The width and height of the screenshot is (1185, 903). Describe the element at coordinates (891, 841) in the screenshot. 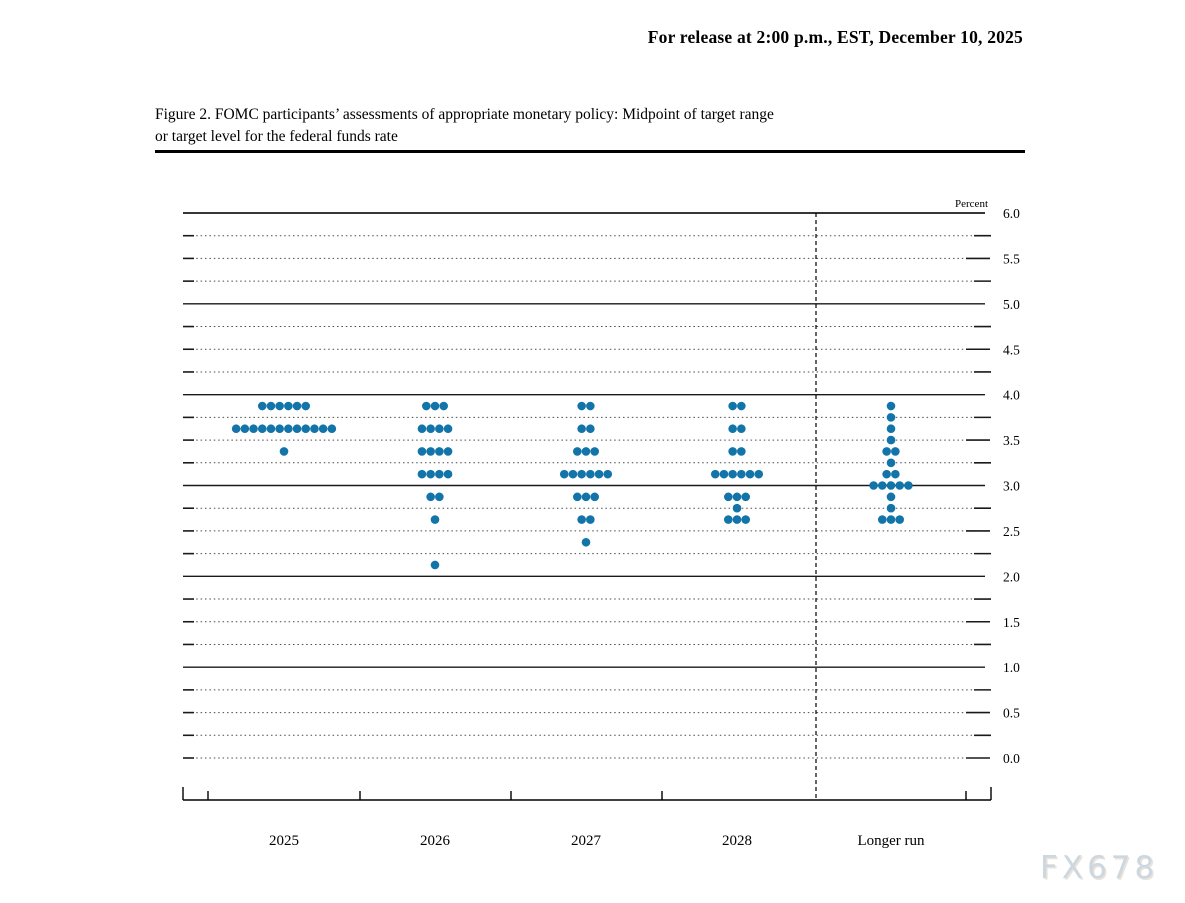

I see `x-category-label: Longer run` at that location.